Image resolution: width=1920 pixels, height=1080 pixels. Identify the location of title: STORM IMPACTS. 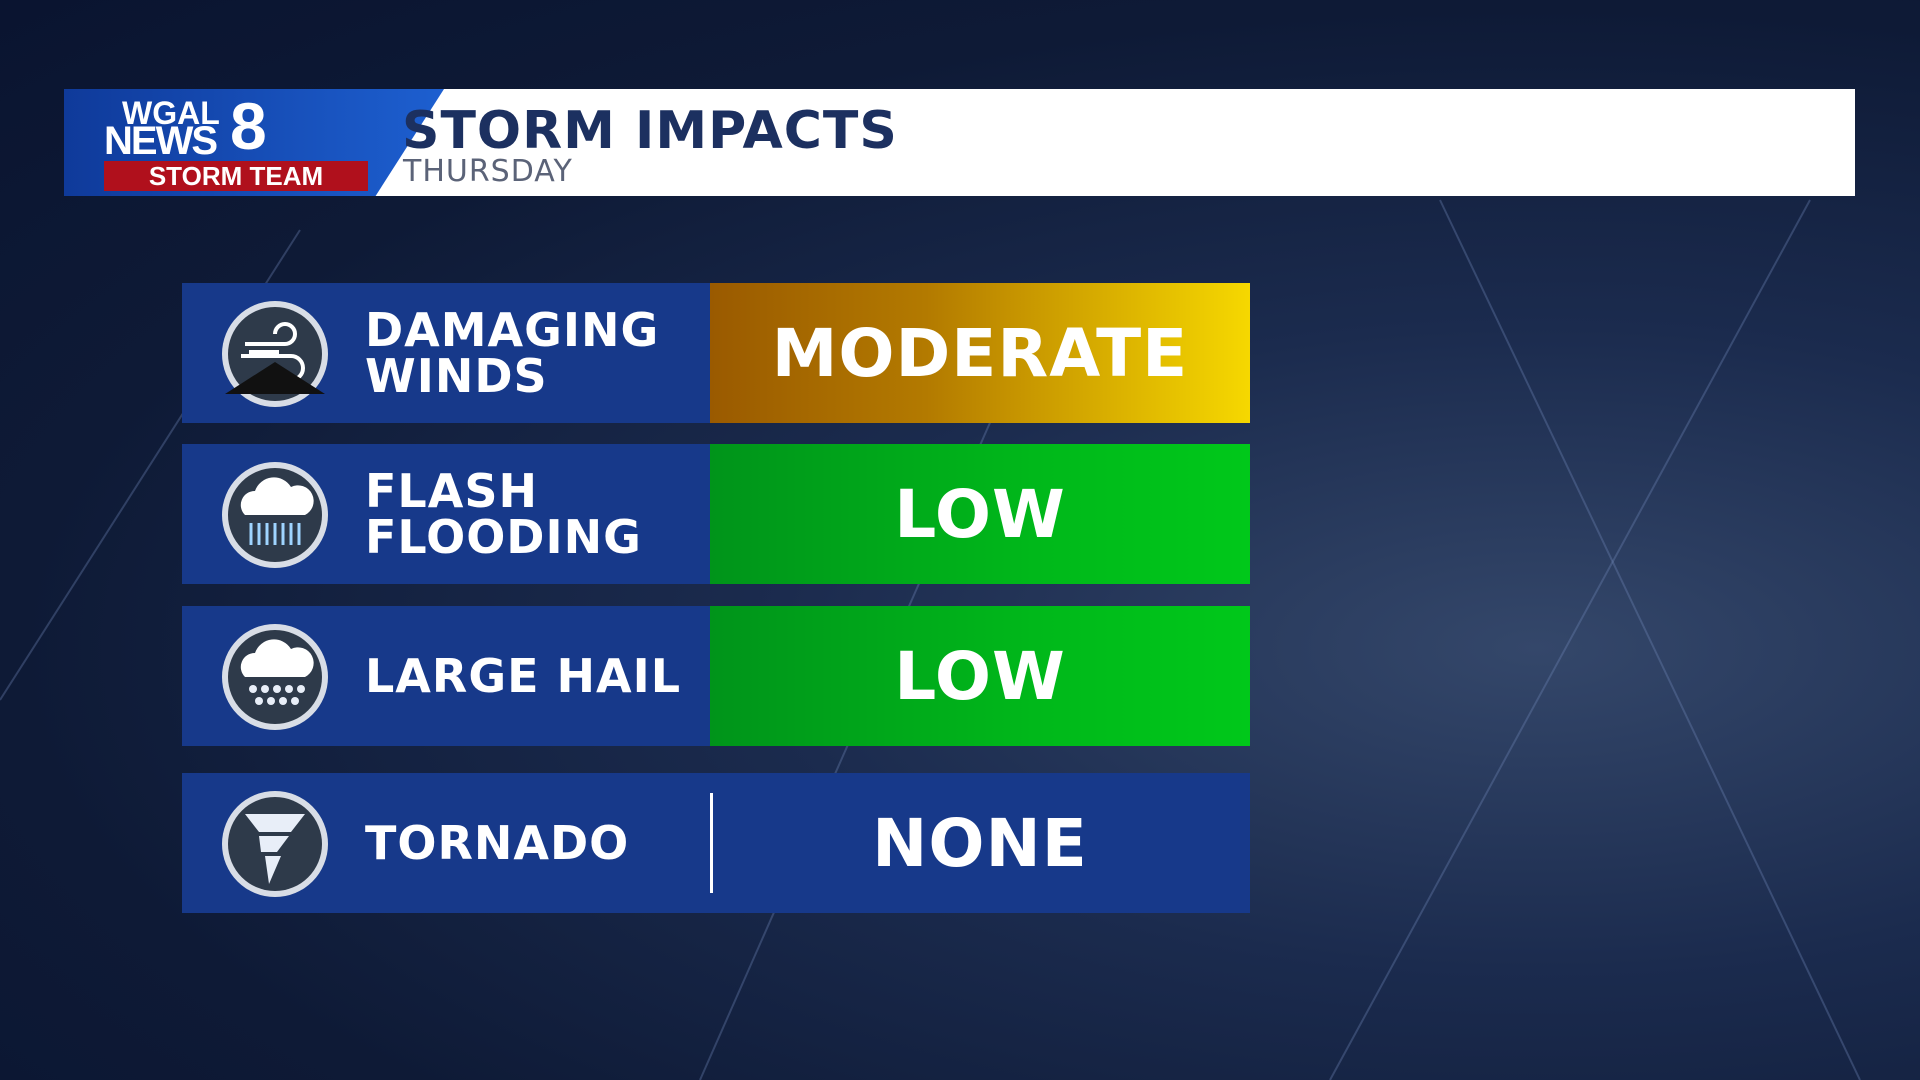
(650, 131).